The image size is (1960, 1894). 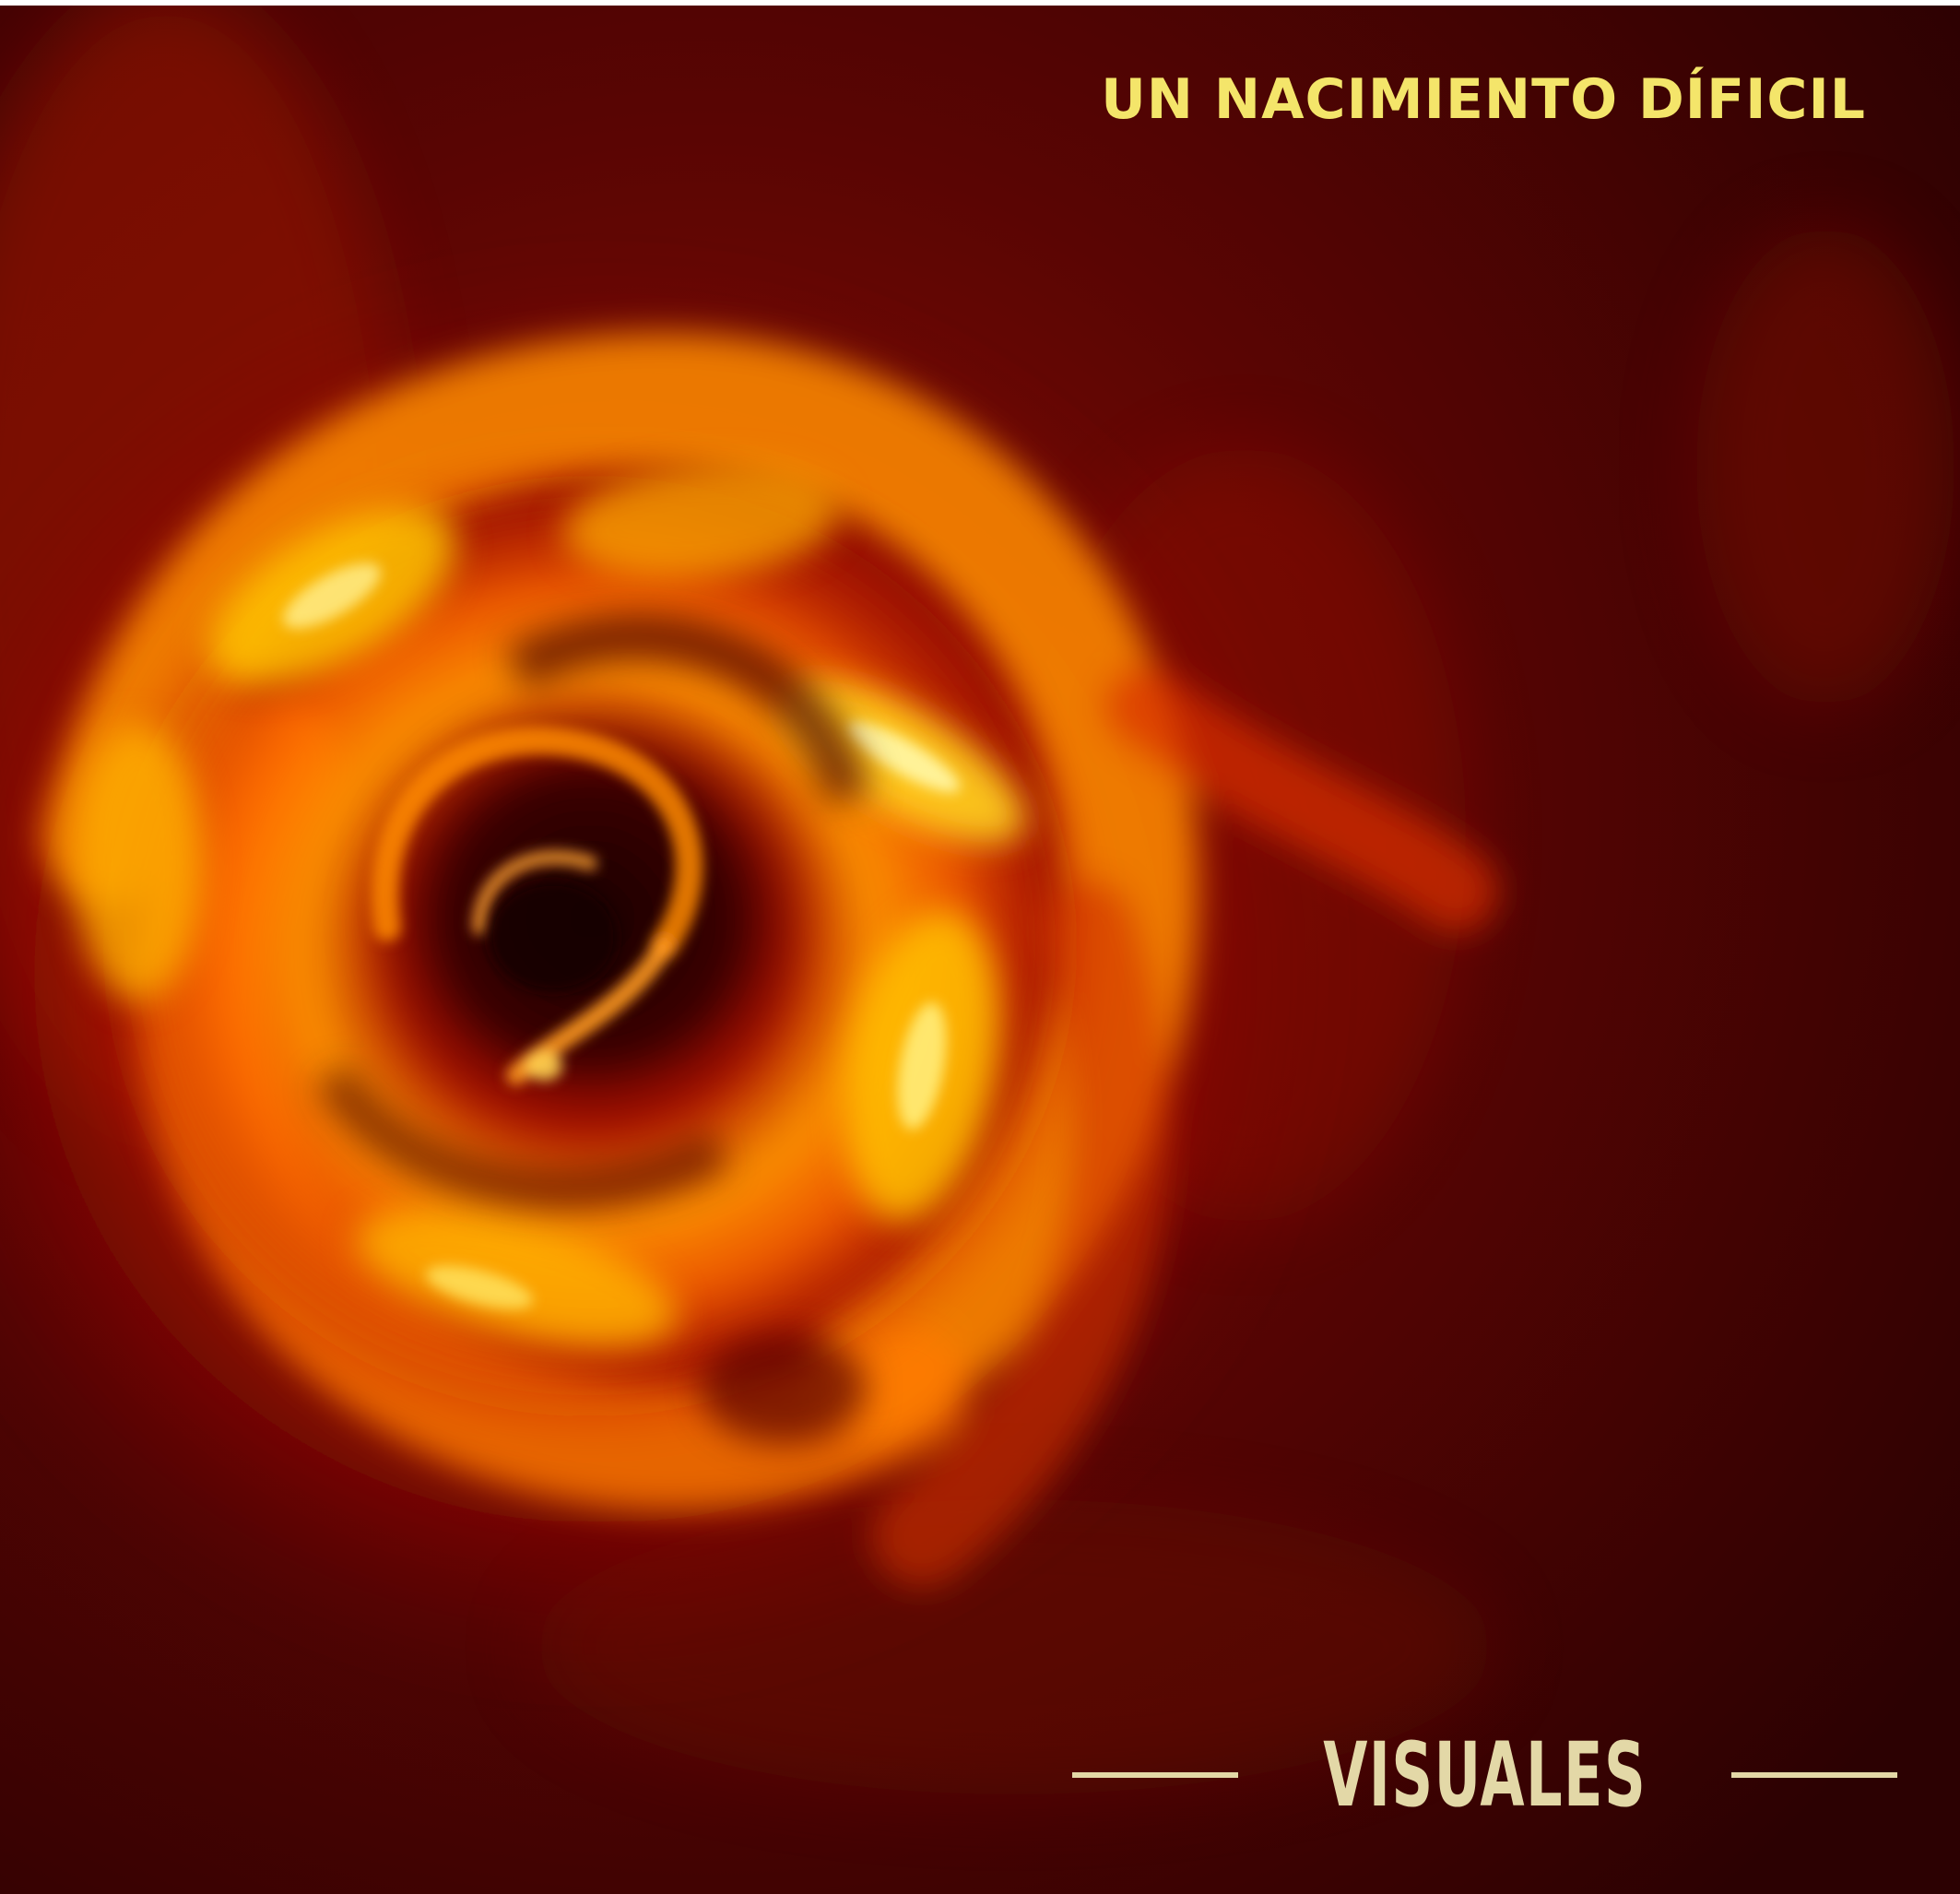 What do you see at coordinates (1154, 1775) in the screenshot?
I see `brand-line-left` at bounding box center [1154, 1775].